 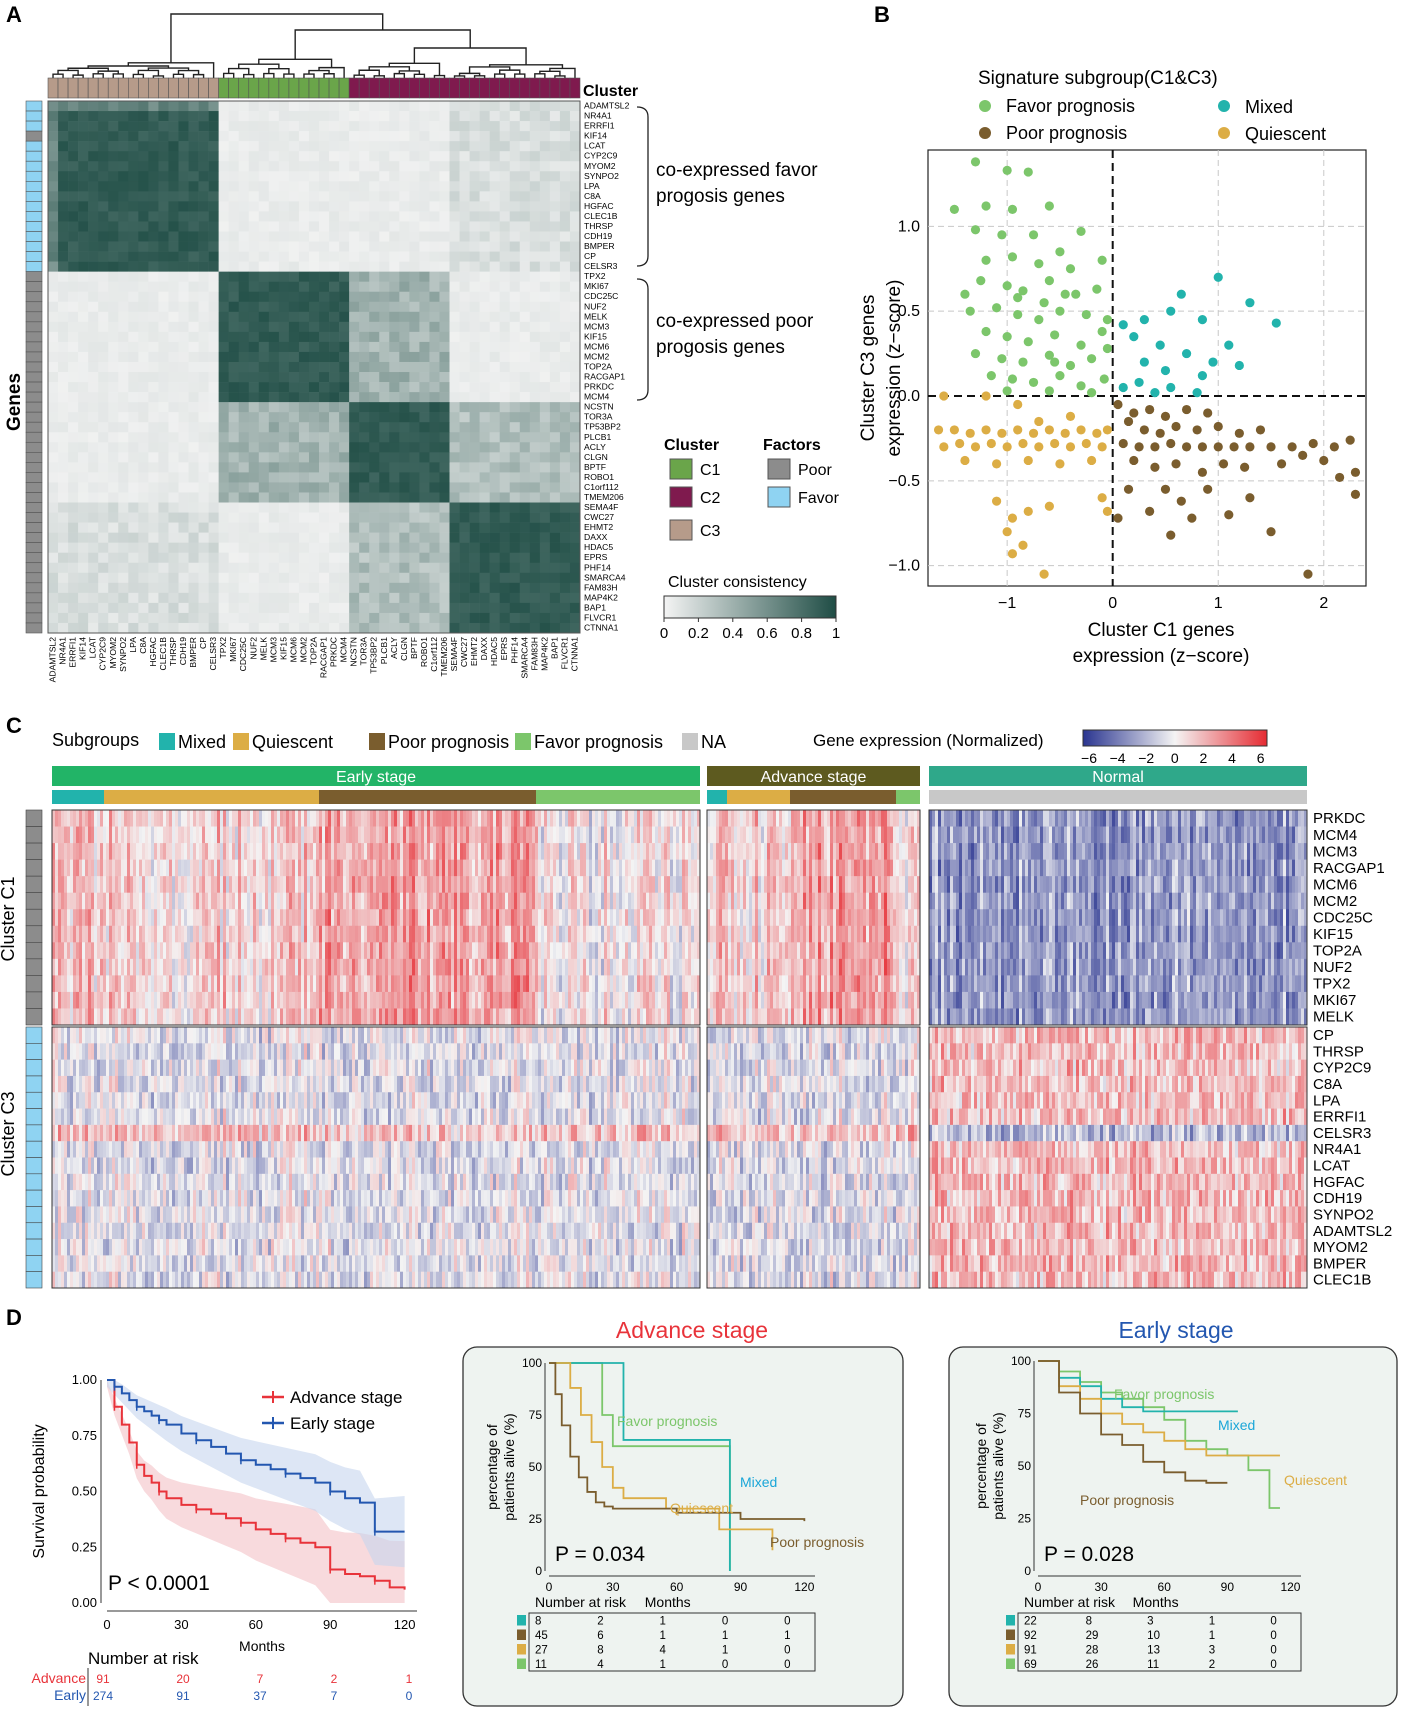 What do you see at coordinates (163, 654) in the screenshot?
I see `bottom-gene-label: CLEC1B` at bounding box center [163, 654].